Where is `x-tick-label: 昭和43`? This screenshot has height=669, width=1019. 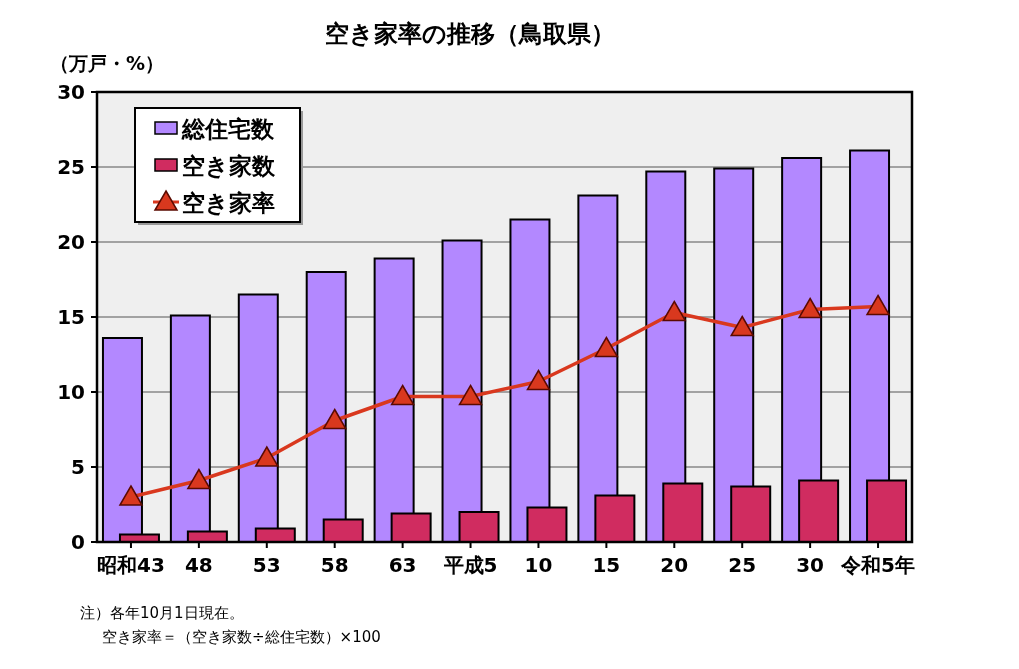 x-tick-label: 昭和43 is located at coordinates (131, 565).